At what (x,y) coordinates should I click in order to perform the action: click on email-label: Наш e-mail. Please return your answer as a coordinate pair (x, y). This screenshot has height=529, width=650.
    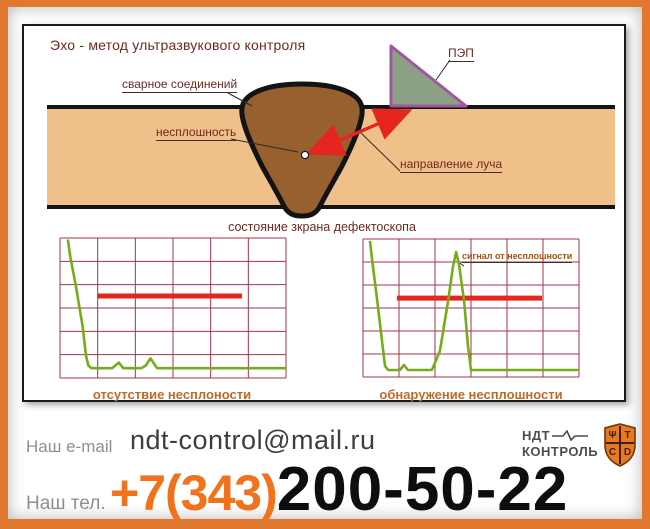
    Looking at the image, I should click on (69, 446).